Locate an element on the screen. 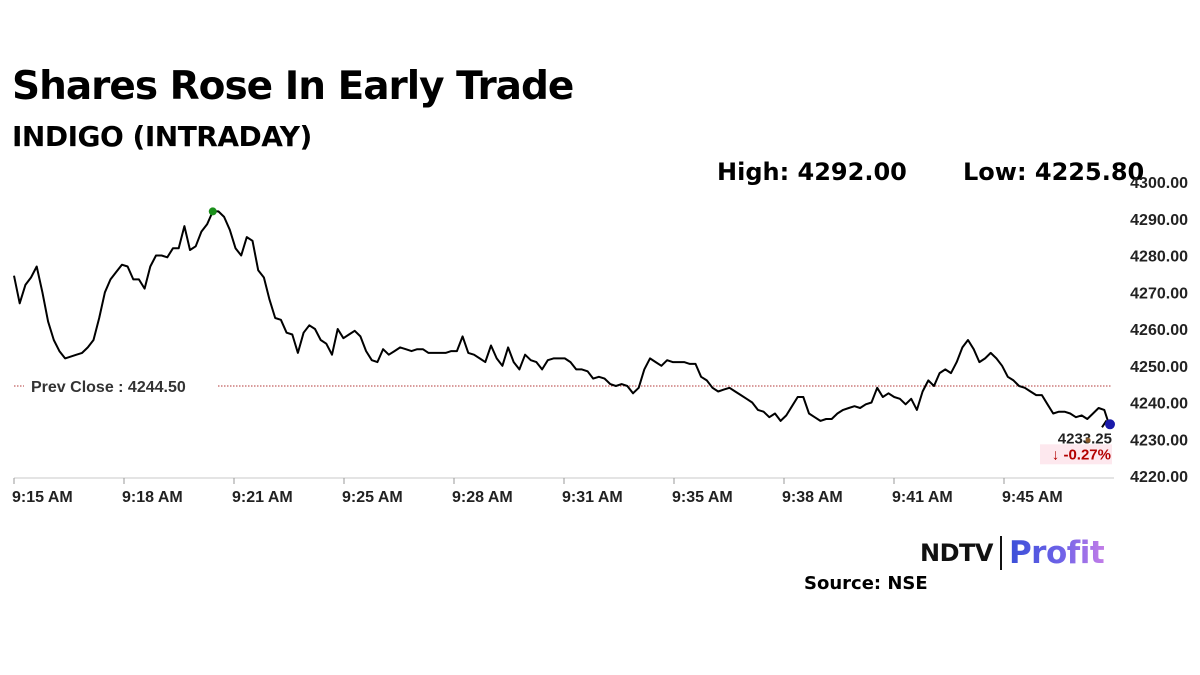 This screenshot has height=675, width=1200. x-tick-label: 9:21 AM is located at coordinates (262, 497).